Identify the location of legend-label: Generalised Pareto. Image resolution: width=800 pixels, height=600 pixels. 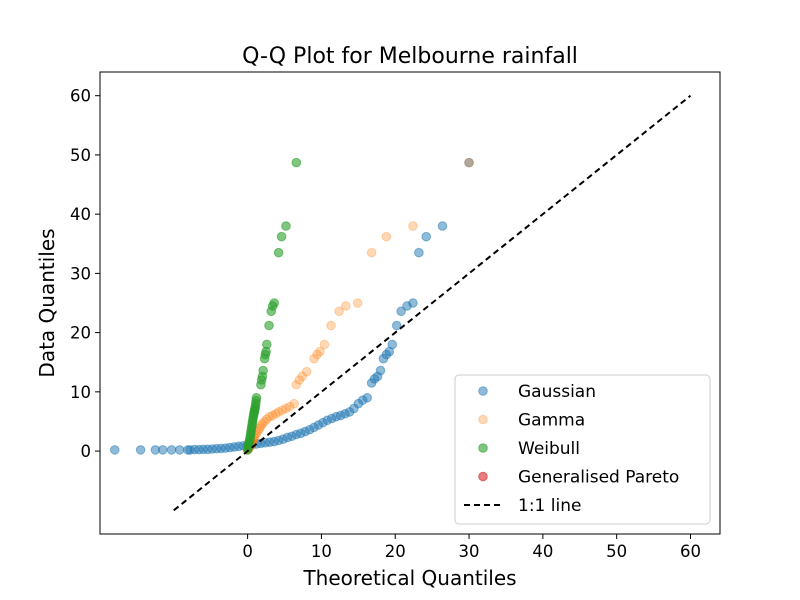
(598, 478).